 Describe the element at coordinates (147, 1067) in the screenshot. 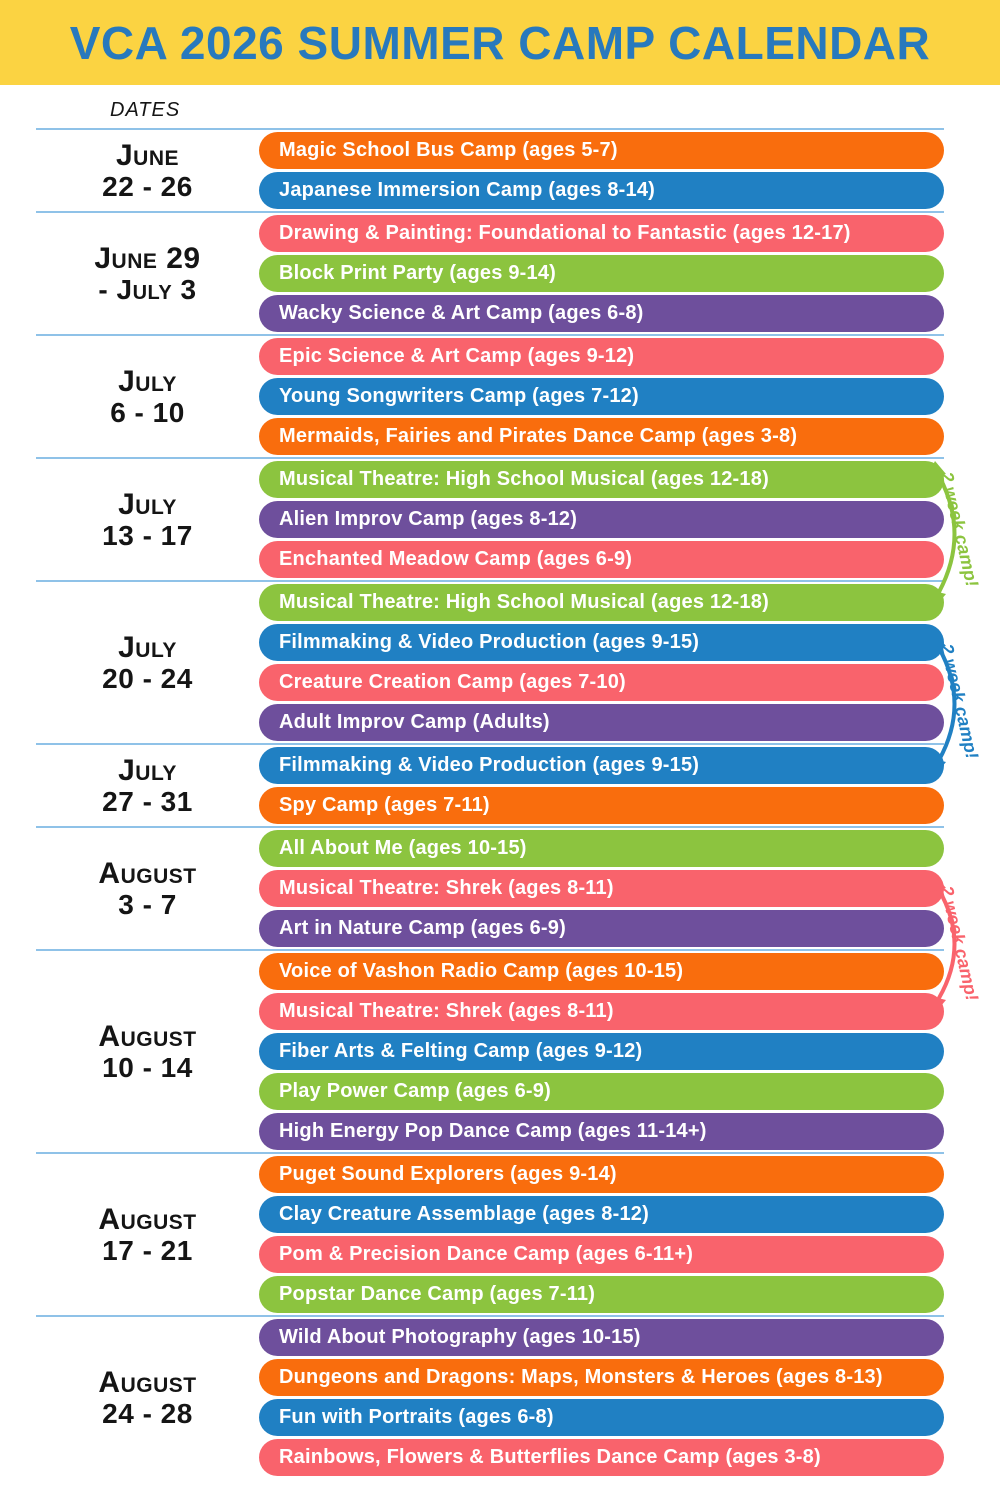

I see `week-days: 10 - 14` at that location.